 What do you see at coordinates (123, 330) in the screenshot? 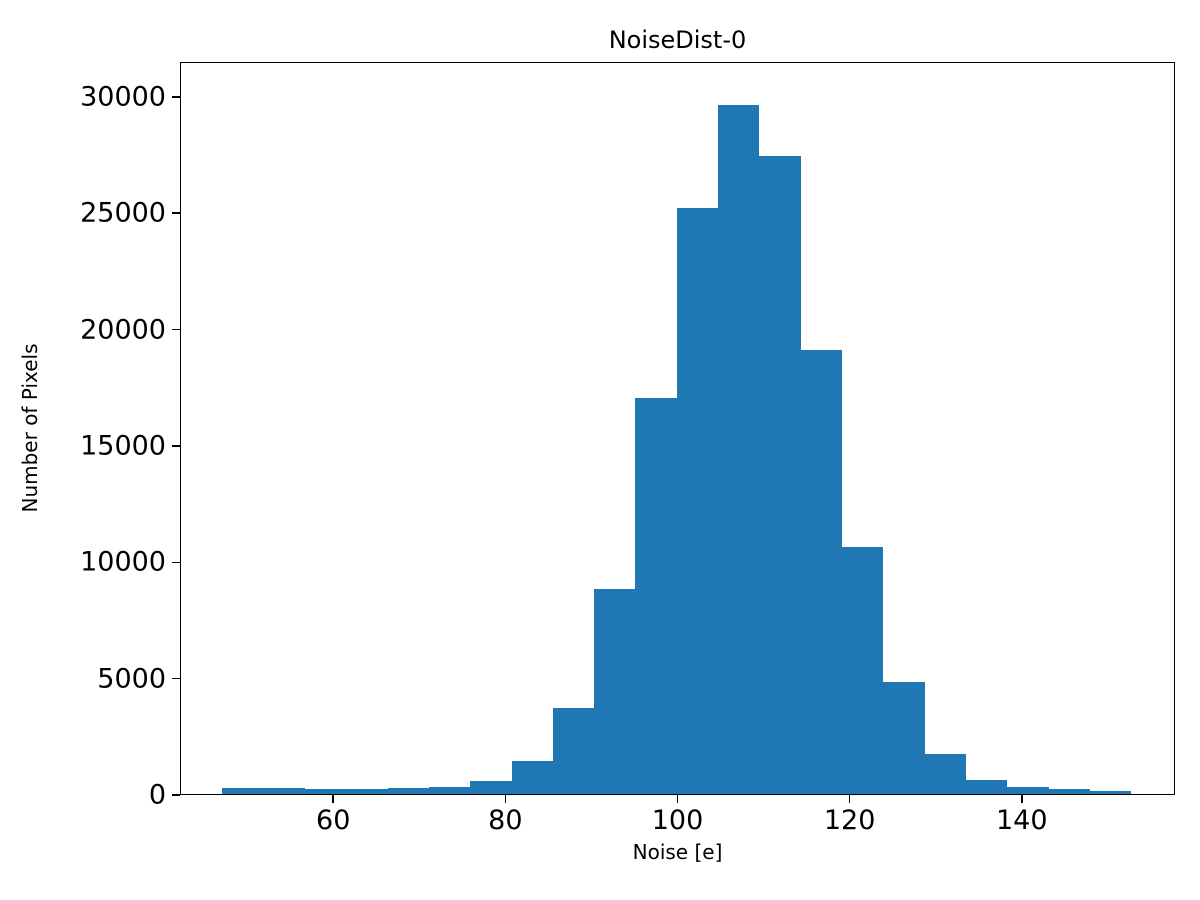
I see `y-tick-label: 20000` at bounding box center [123, 330].